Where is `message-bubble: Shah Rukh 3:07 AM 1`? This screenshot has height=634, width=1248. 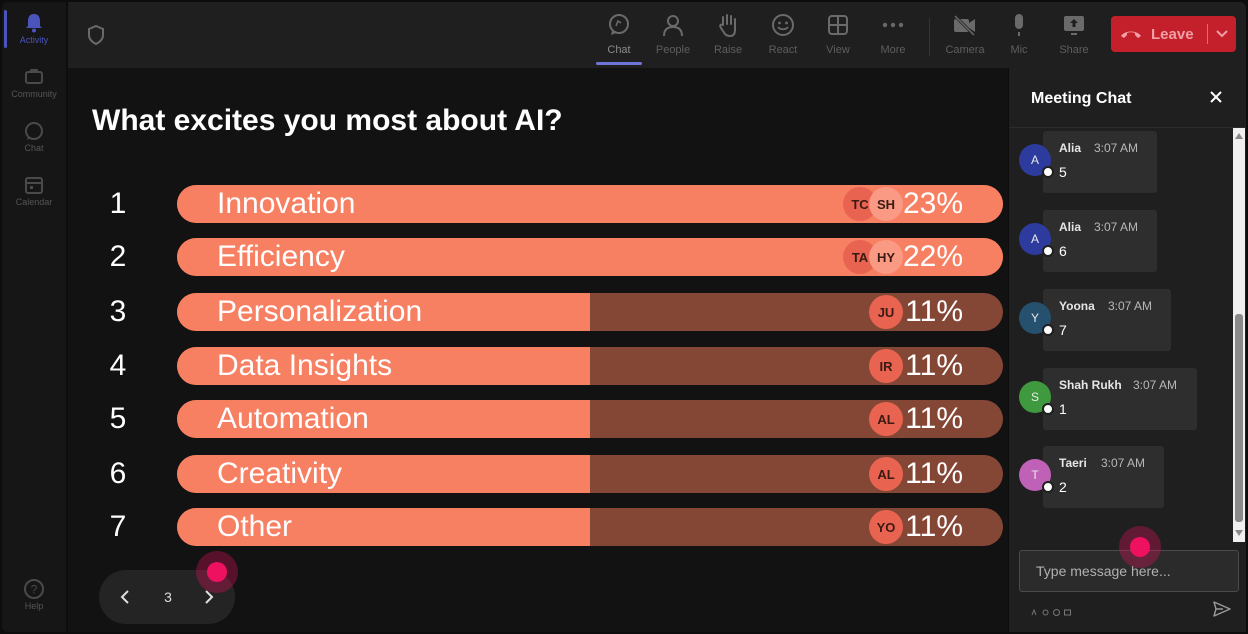 message-bubble: Shah Rukh 3:07 AM 1 is located at coordinates (1120, 399).